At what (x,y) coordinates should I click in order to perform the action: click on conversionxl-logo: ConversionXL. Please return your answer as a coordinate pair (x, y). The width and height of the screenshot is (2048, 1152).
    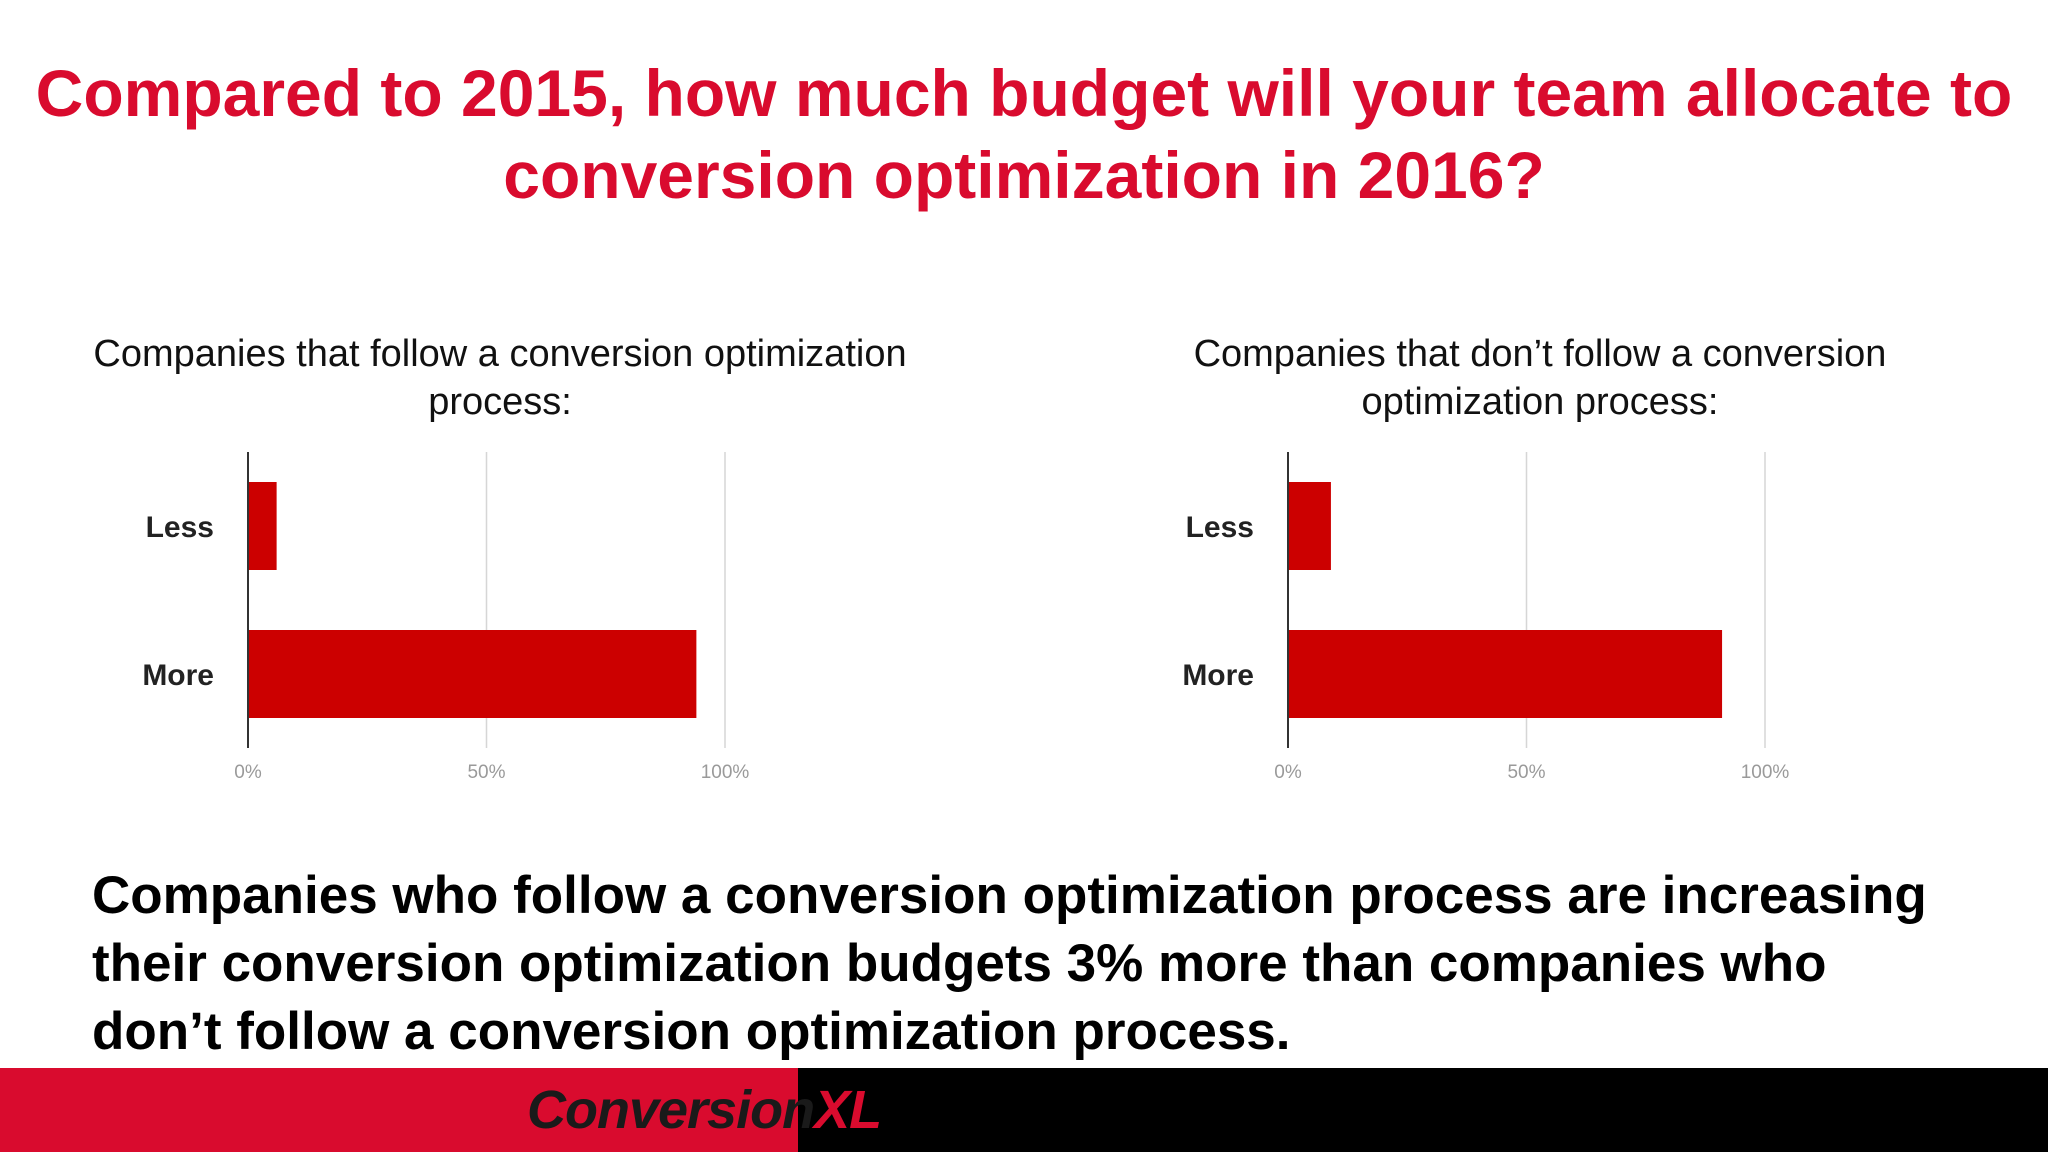
    Looking at the image, I should click on (704, 1110).